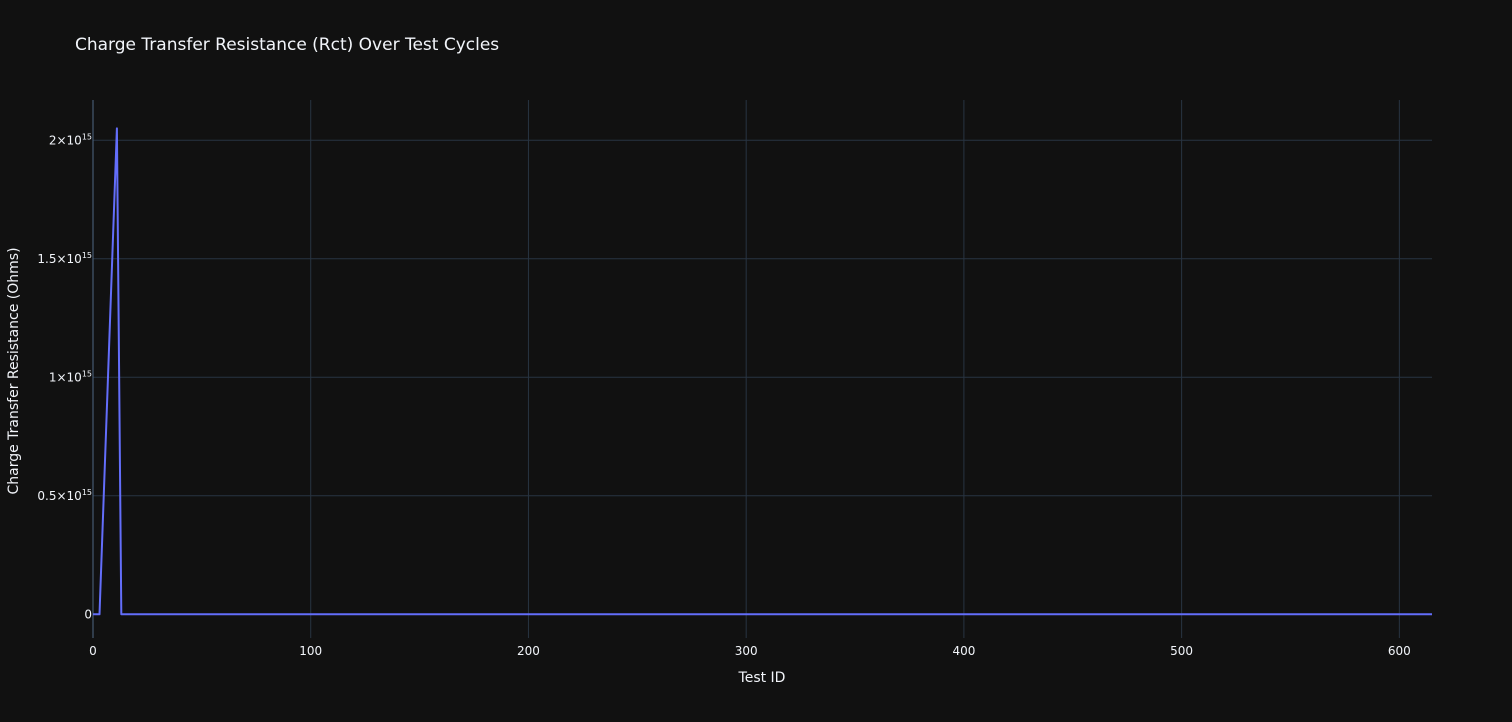 The height and width of the screenshot is (722, 1512). Describe the element at coordinates (1181, 651) in the screenshot. I see `x-tick-label: 500` at that location.